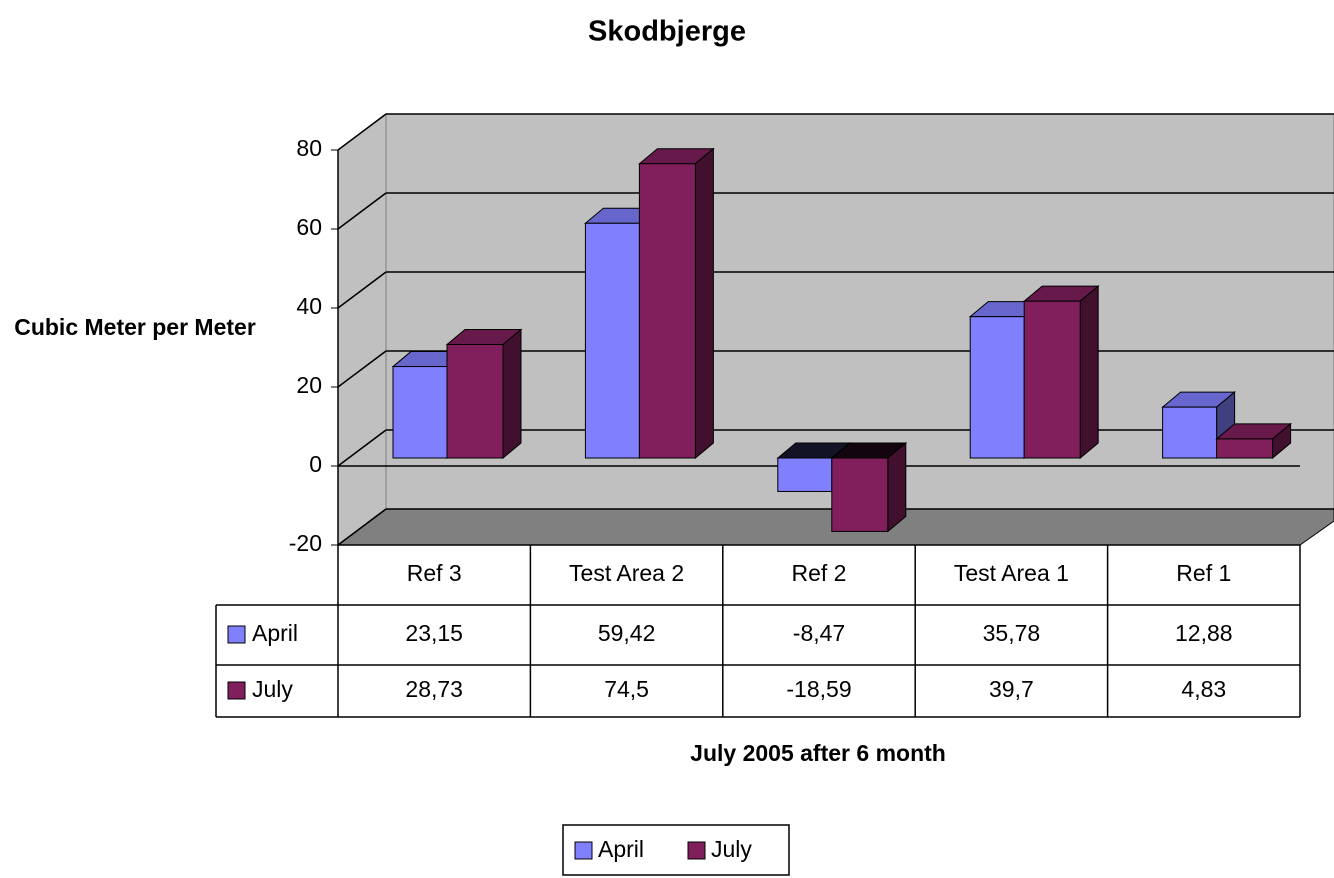 The height and width of the screenshot is (878, 1334). Describe the element at coordinates (1012, 633) in the screenshot. I see `table-value: 35,78` at that location.